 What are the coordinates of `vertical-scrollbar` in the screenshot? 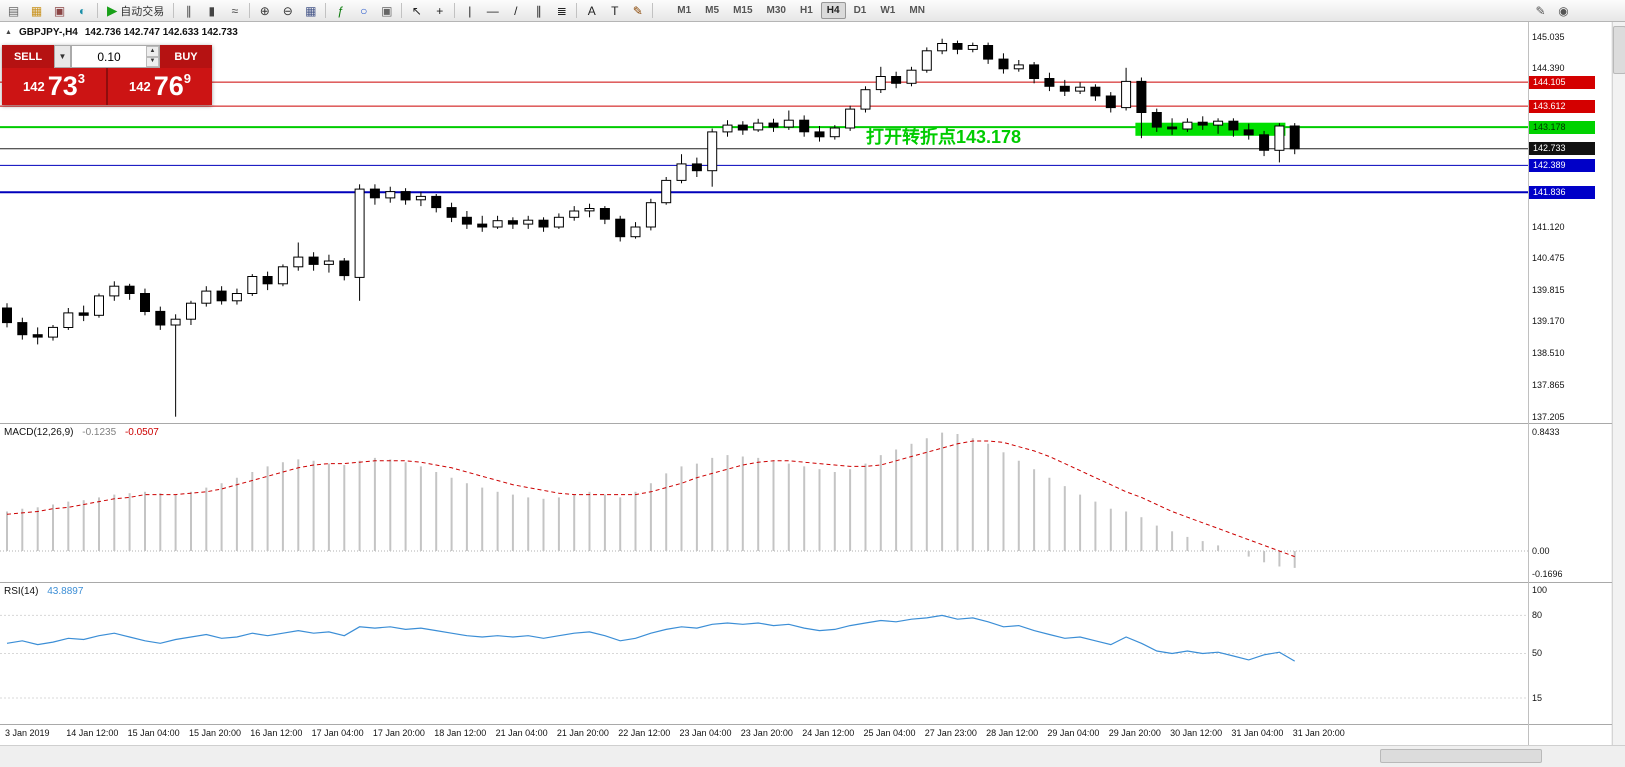 It's located at (1618, 383).